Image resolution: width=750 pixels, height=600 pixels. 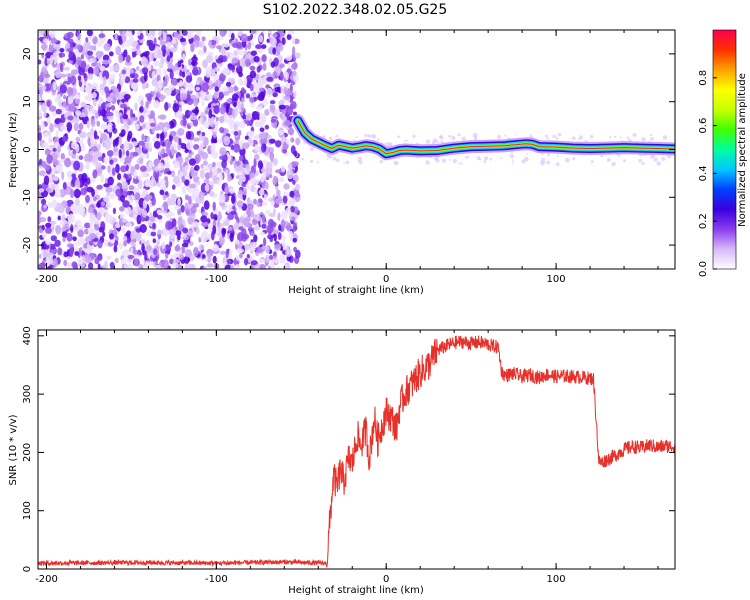 I want to click on x-tick-label: -200, so click(x=46, y=279).